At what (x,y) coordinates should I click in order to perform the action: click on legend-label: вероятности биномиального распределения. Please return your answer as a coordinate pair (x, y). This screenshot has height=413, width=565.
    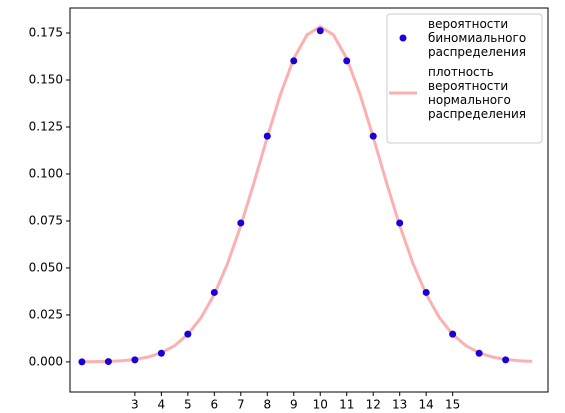
    Looking at the image, I should click on (477, 38).